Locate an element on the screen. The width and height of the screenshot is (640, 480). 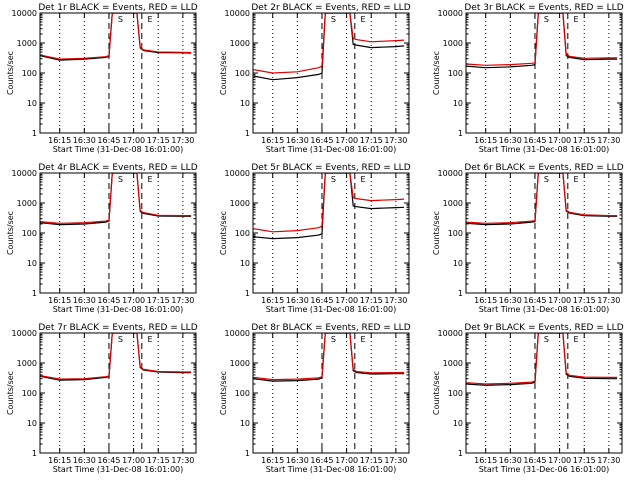
chart-title: Det 2r BLACK = Events, RED = LLD is located at coordinates (330, 8).